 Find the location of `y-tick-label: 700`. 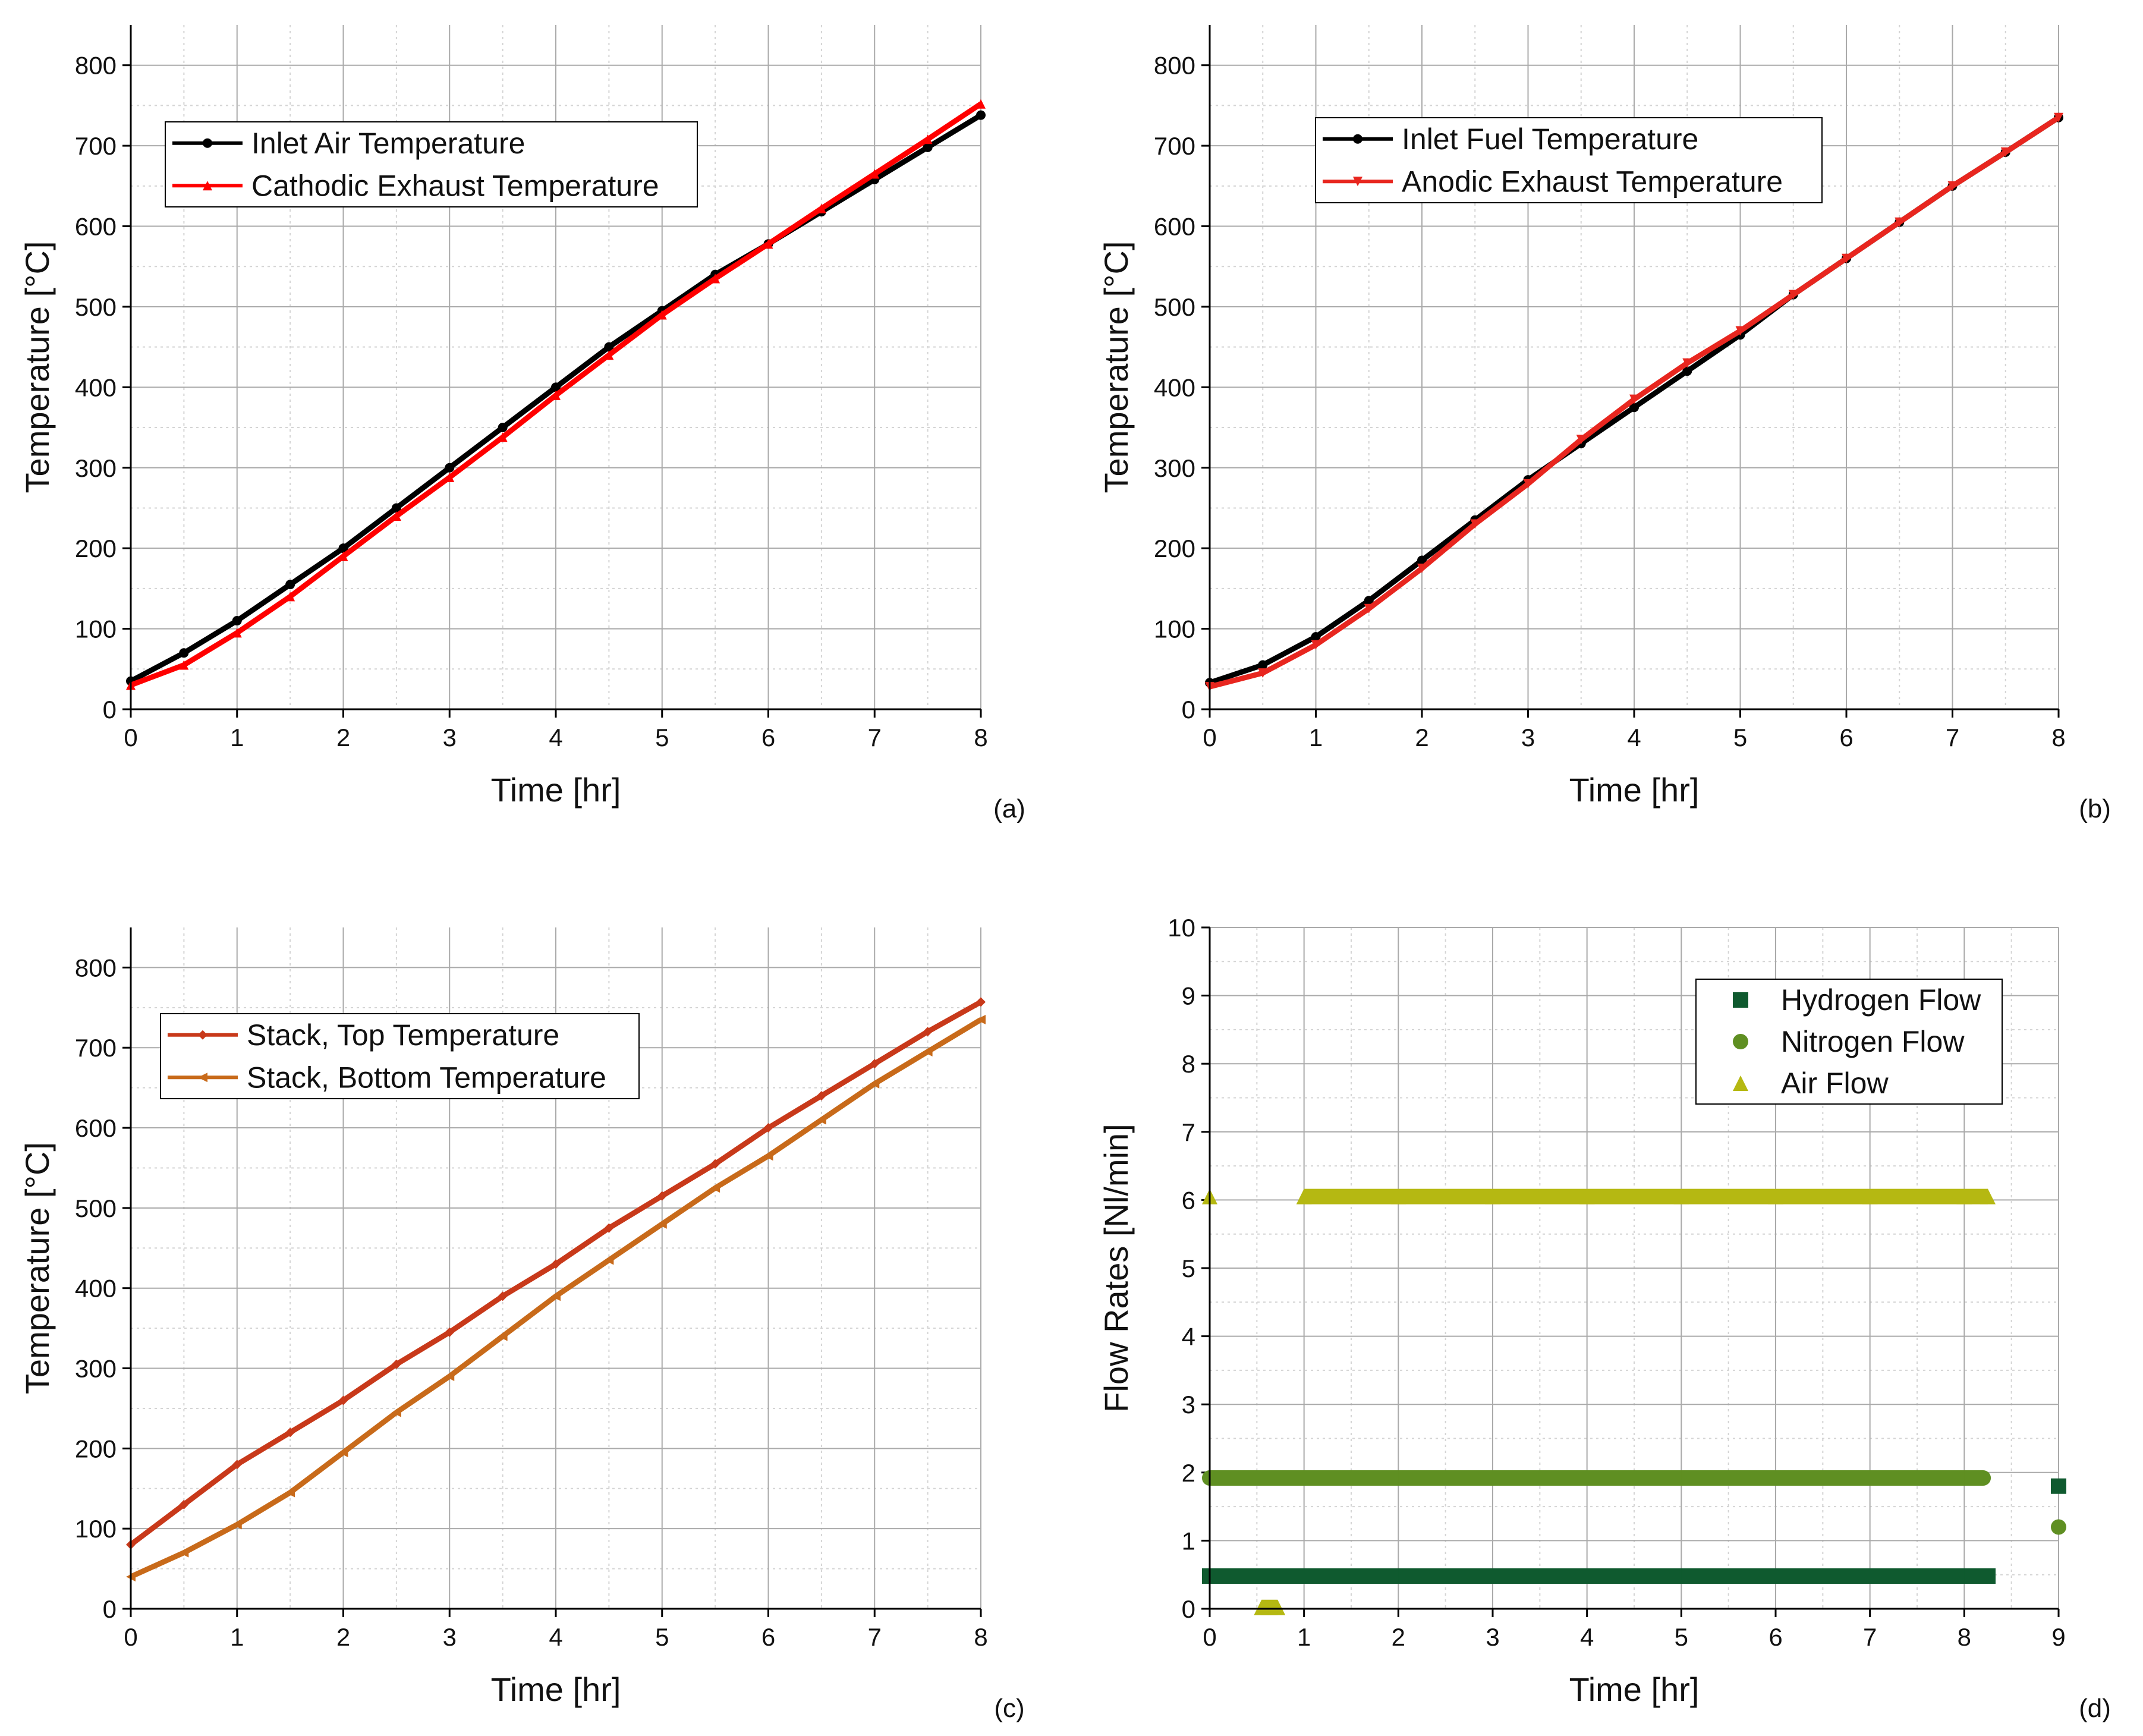

y-tick-label: 700 is located at coordinates (96, 146).